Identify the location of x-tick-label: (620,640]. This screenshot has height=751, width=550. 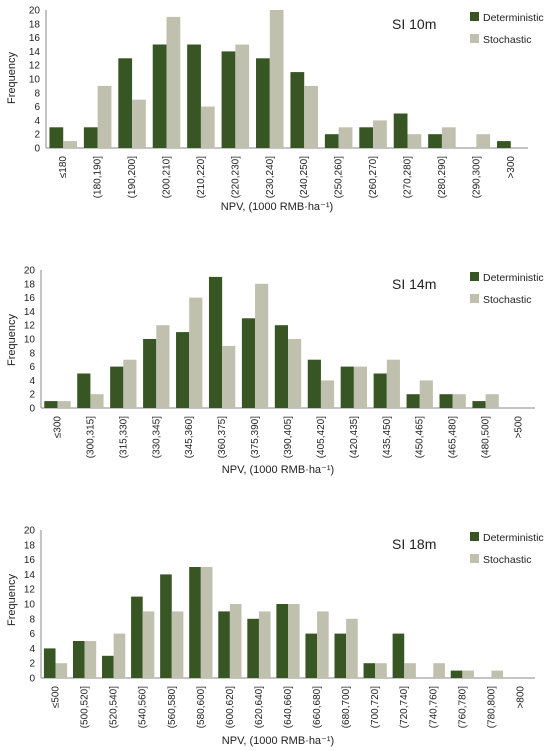
(259, 707).